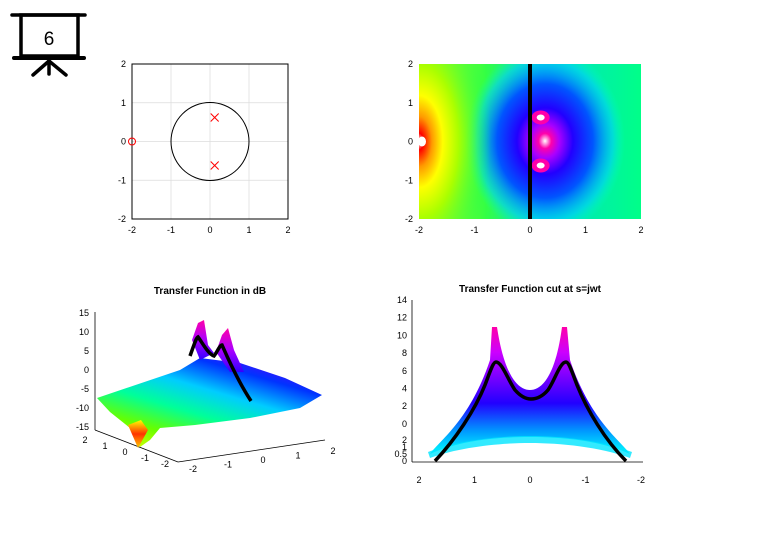  What do you see at coordinates (404, 371) in the screenshot?
I see `y-tick-label: 6` at bounding box center [404, 371].